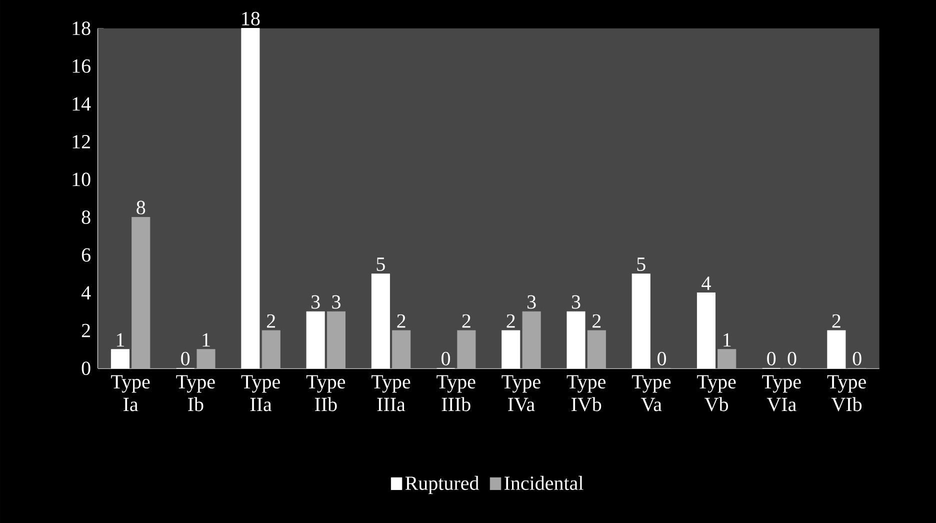  Describe the element at coordinates (86, 217) in the screenshot. I see `y-tick-label: 8` at that location.